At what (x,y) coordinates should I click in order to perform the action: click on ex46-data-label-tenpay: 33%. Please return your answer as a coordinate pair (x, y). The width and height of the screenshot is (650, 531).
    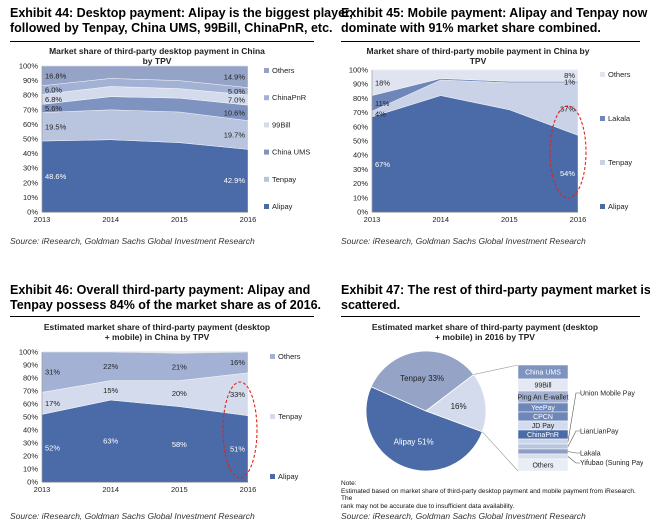
    Looking at the image, I should click on (237, 394).